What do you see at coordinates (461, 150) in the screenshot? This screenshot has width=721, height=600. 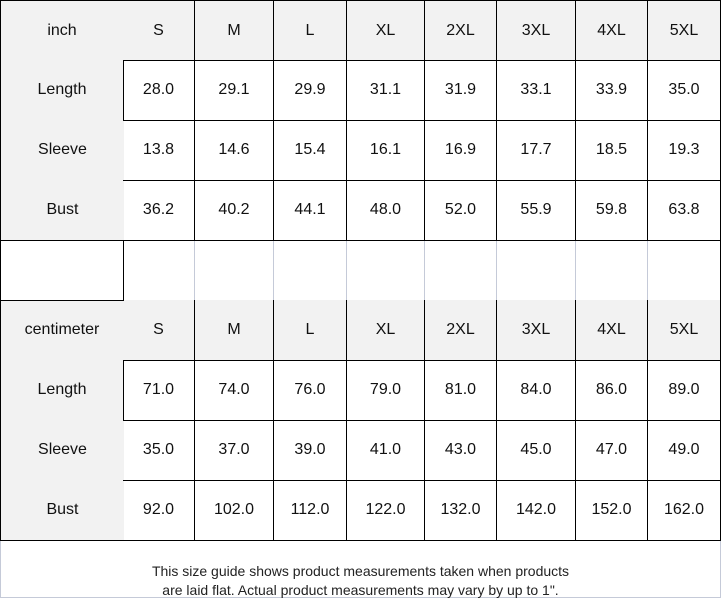 I see `value-cell: 16.9` at bounding box center [461, 150].